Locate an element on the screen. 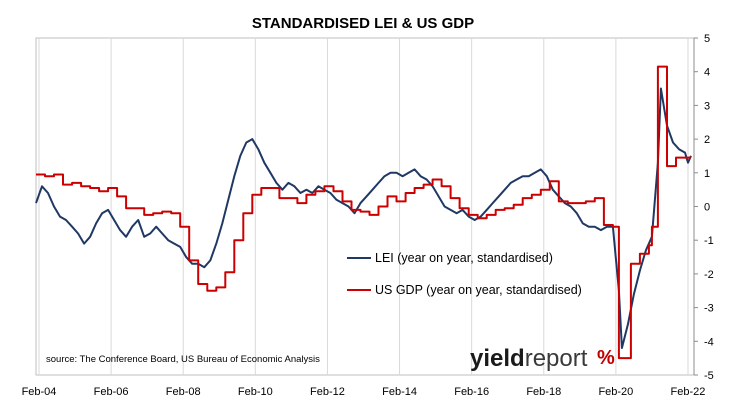 The image size is (730, 405). yieldreport-logo: yieldreport % is located at coordinates (542, 358).